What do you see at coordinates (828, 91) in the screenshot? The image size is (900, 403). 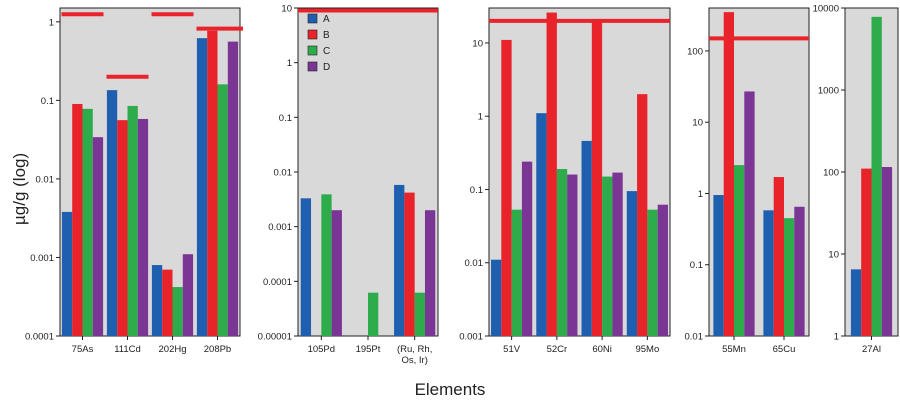 I see `panel-5-y-tick-label: 1000` at bounding box center [828, 91].